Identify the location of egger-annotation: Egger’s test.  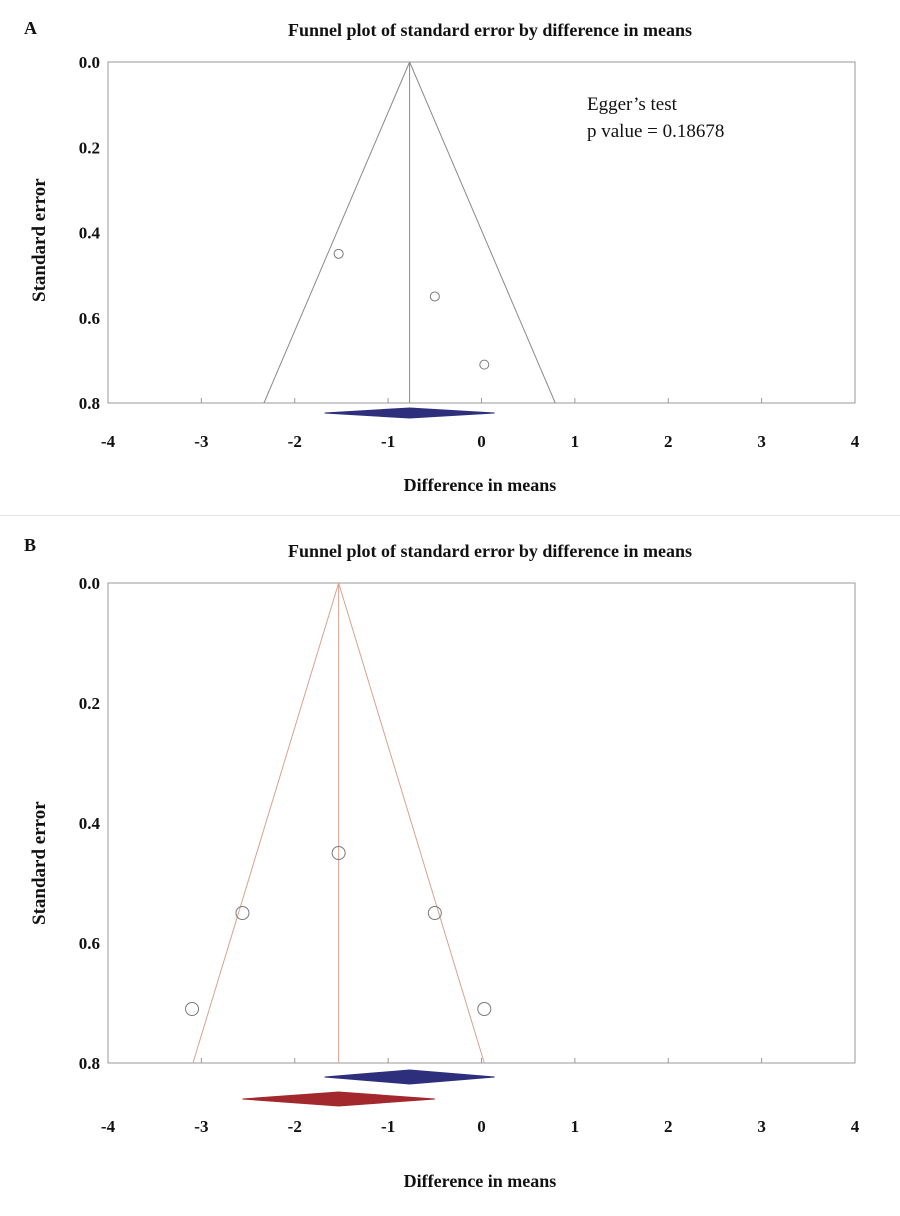
(632, 104).